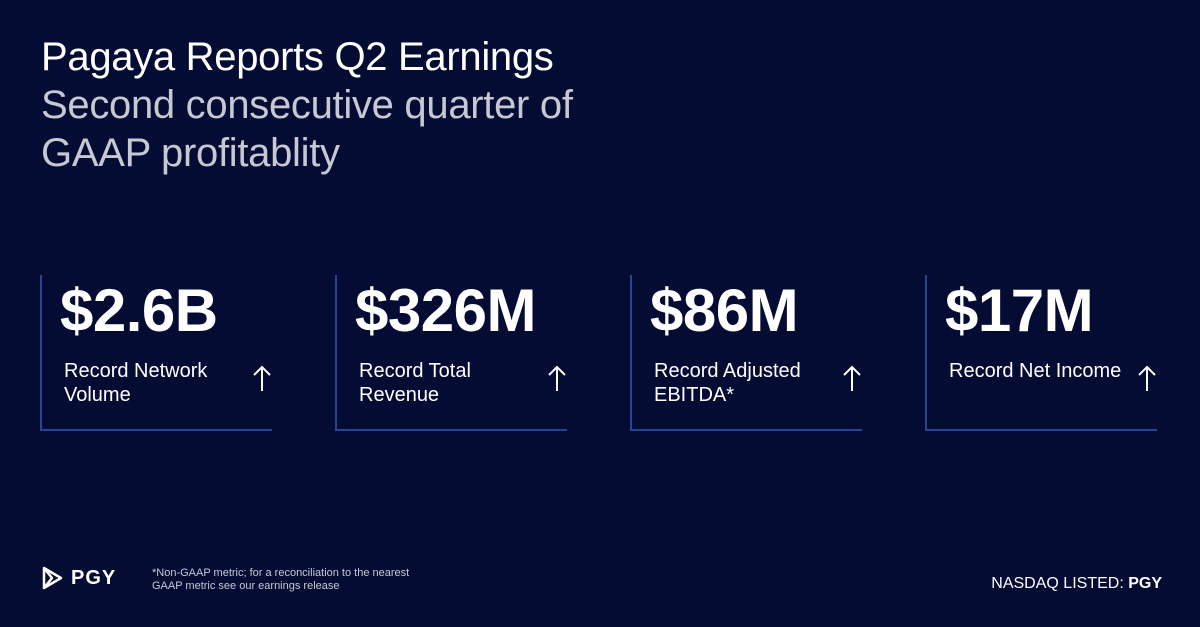 The image size is (1200, 627). What do you see at coordinates (724, 310) in the screenshot?
I see `metric-value: $86M` at bounding box center [724, 310].